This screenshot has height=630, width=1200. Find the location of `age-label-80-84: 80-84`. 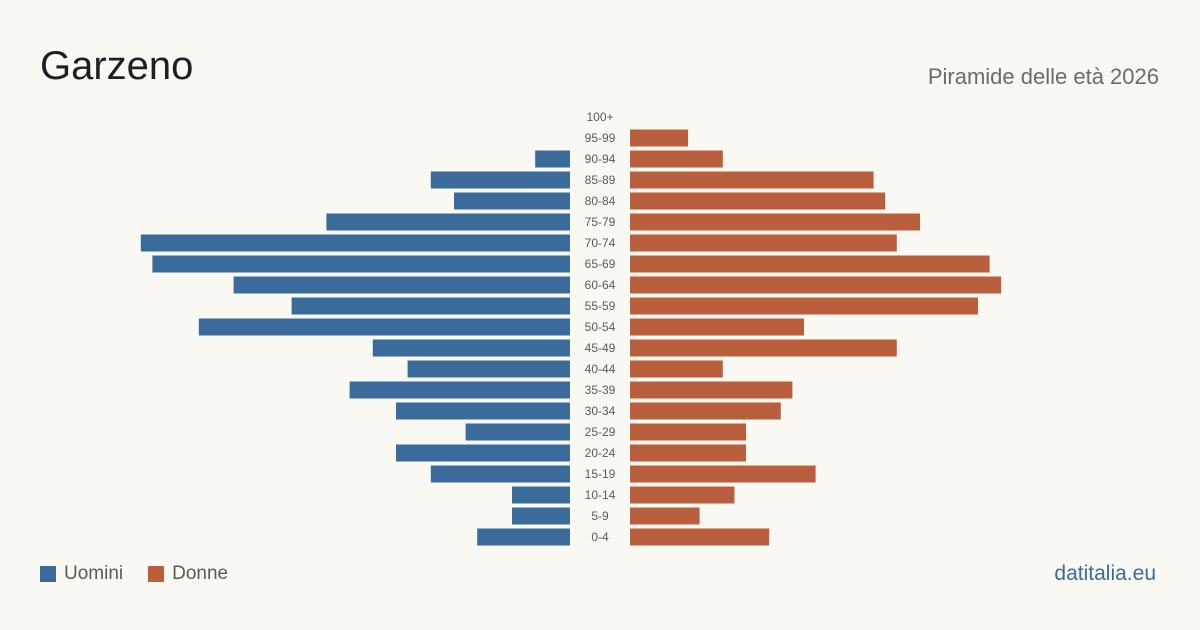

age-label-80-84: 80-84 is located at coordinates (600, 201).